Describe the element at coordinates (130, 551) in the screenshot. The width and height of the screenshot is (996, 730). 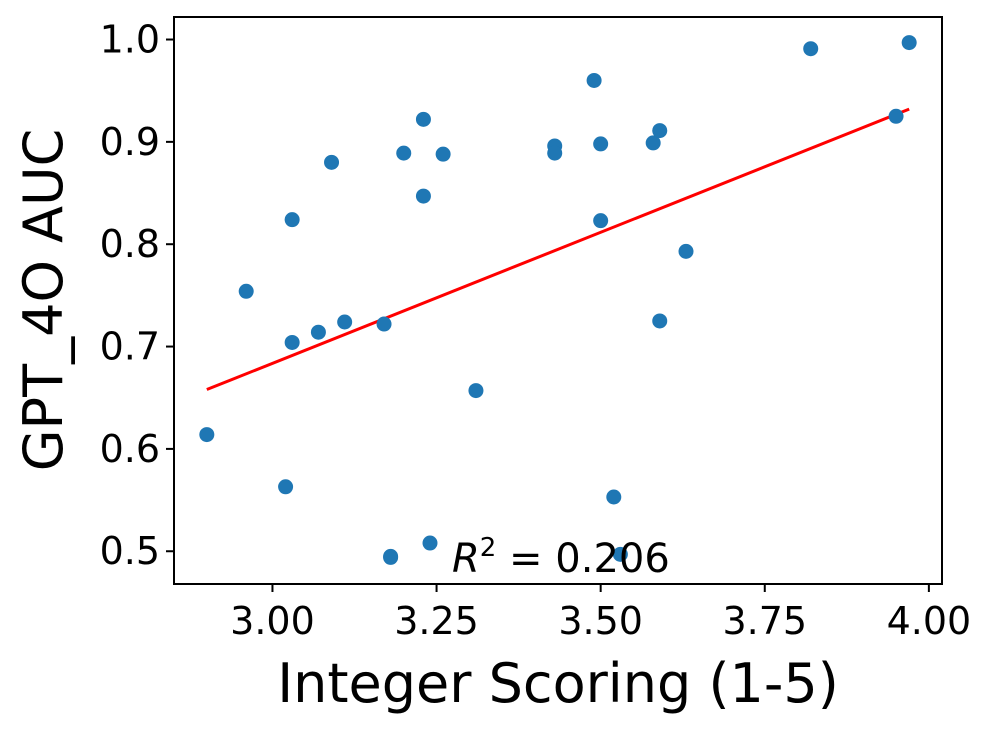
I see `y-tick-label: 0.5` at that location.